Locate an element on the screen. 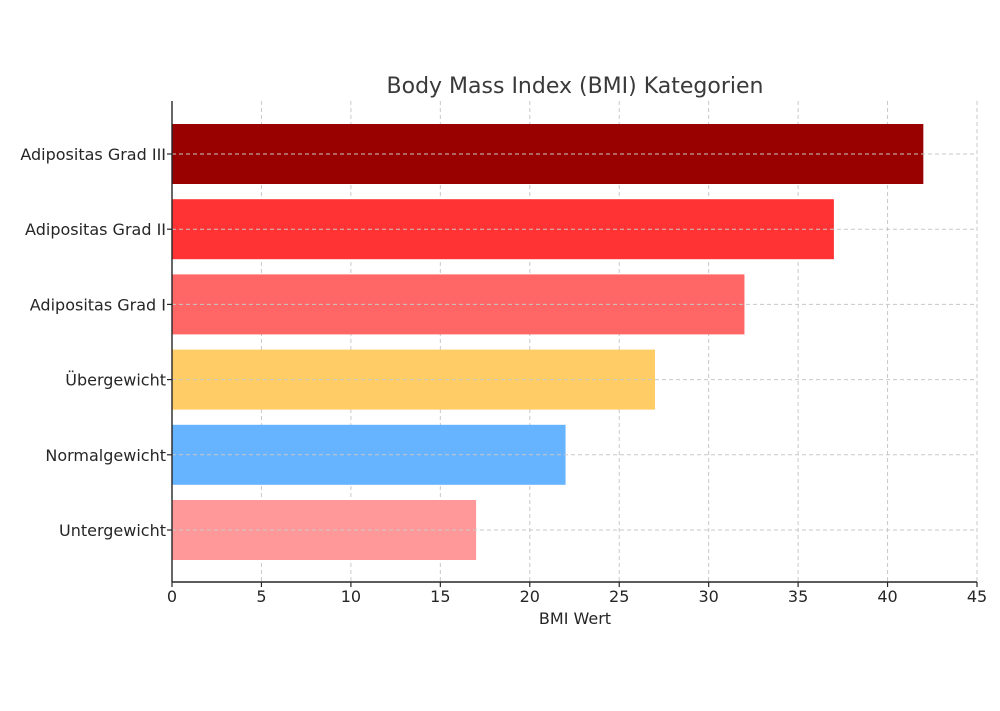 This screenshot has height=711, width=1000. x-axis-label: BMI Wert is located at coordinates (575, 618).